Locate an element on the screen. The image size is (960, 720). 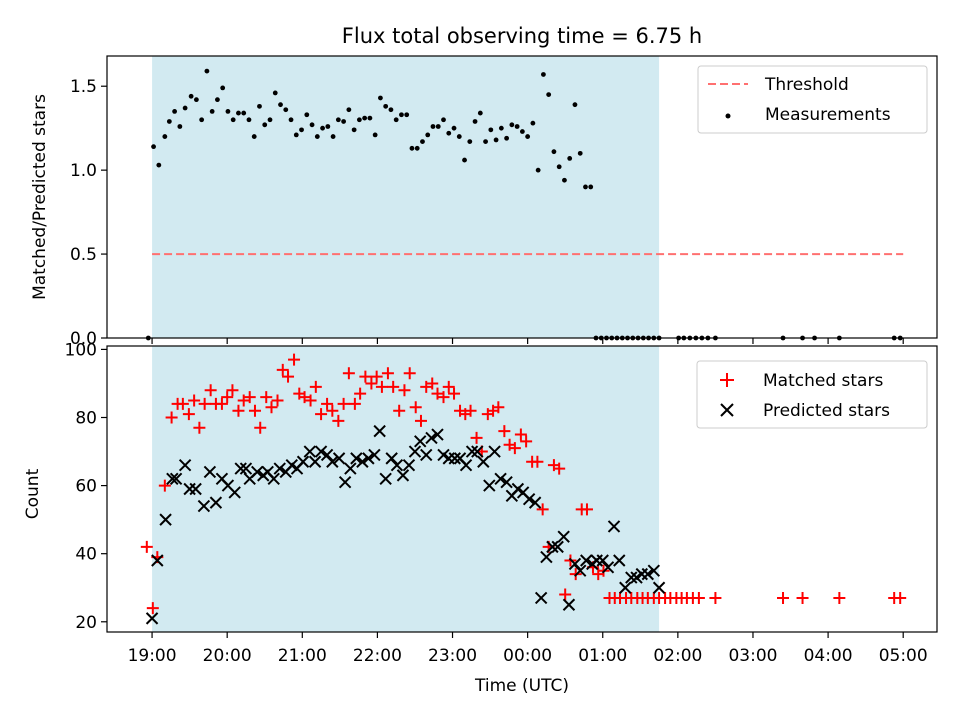
legend-predicted-label: Predicted stars is located at coordinates (826, 411).